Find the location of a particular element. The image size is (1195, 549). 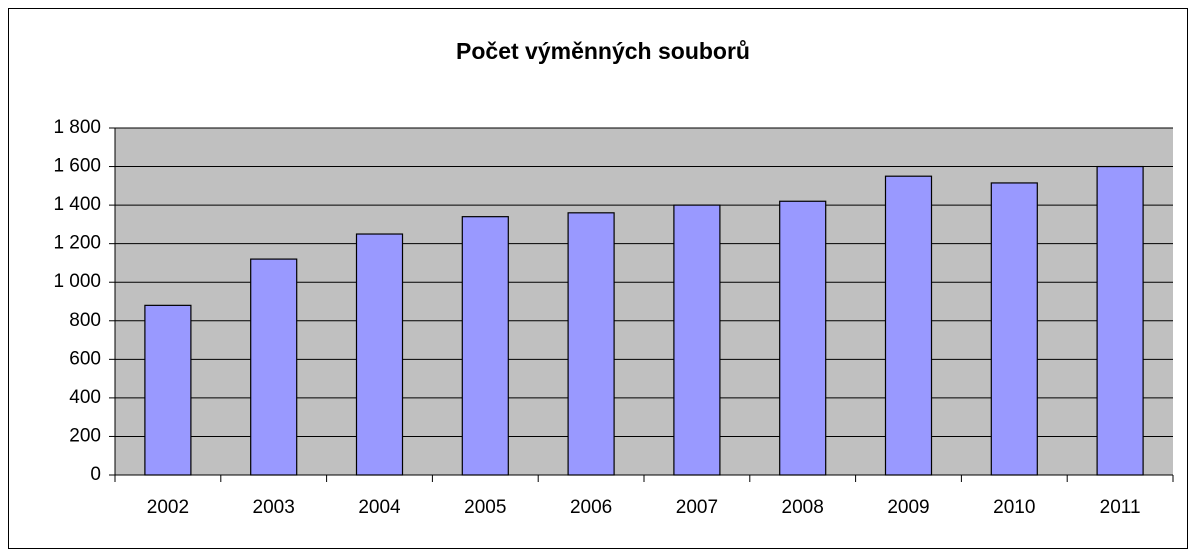

chart-title: Počet výměnných souborů is located at coordinates (603, 51).